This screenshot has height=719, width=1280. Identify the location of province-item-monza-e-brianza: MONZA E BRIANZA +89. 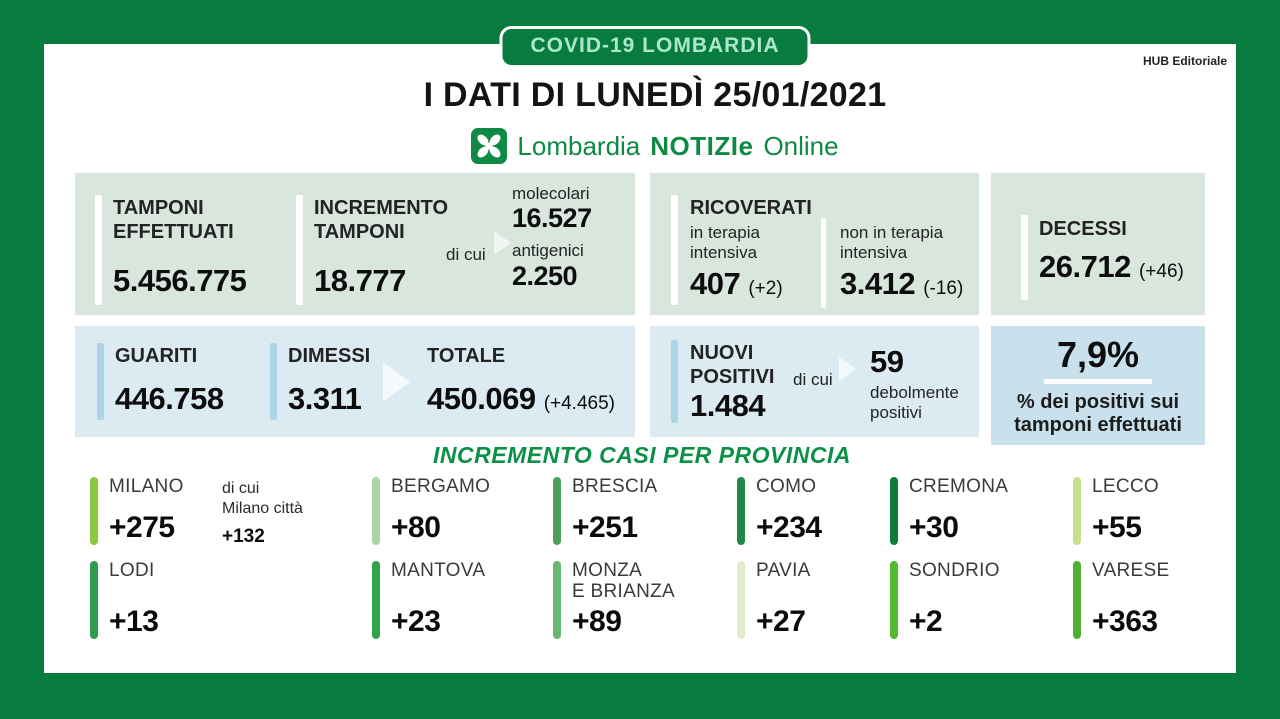
(614, 599).